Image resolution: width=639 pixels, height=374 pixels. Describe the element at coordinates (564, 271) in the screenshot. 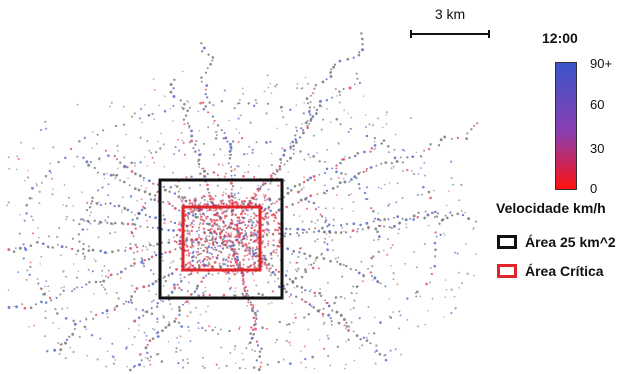

I see `legend-label-critical-area: Área Crítica` at that location.